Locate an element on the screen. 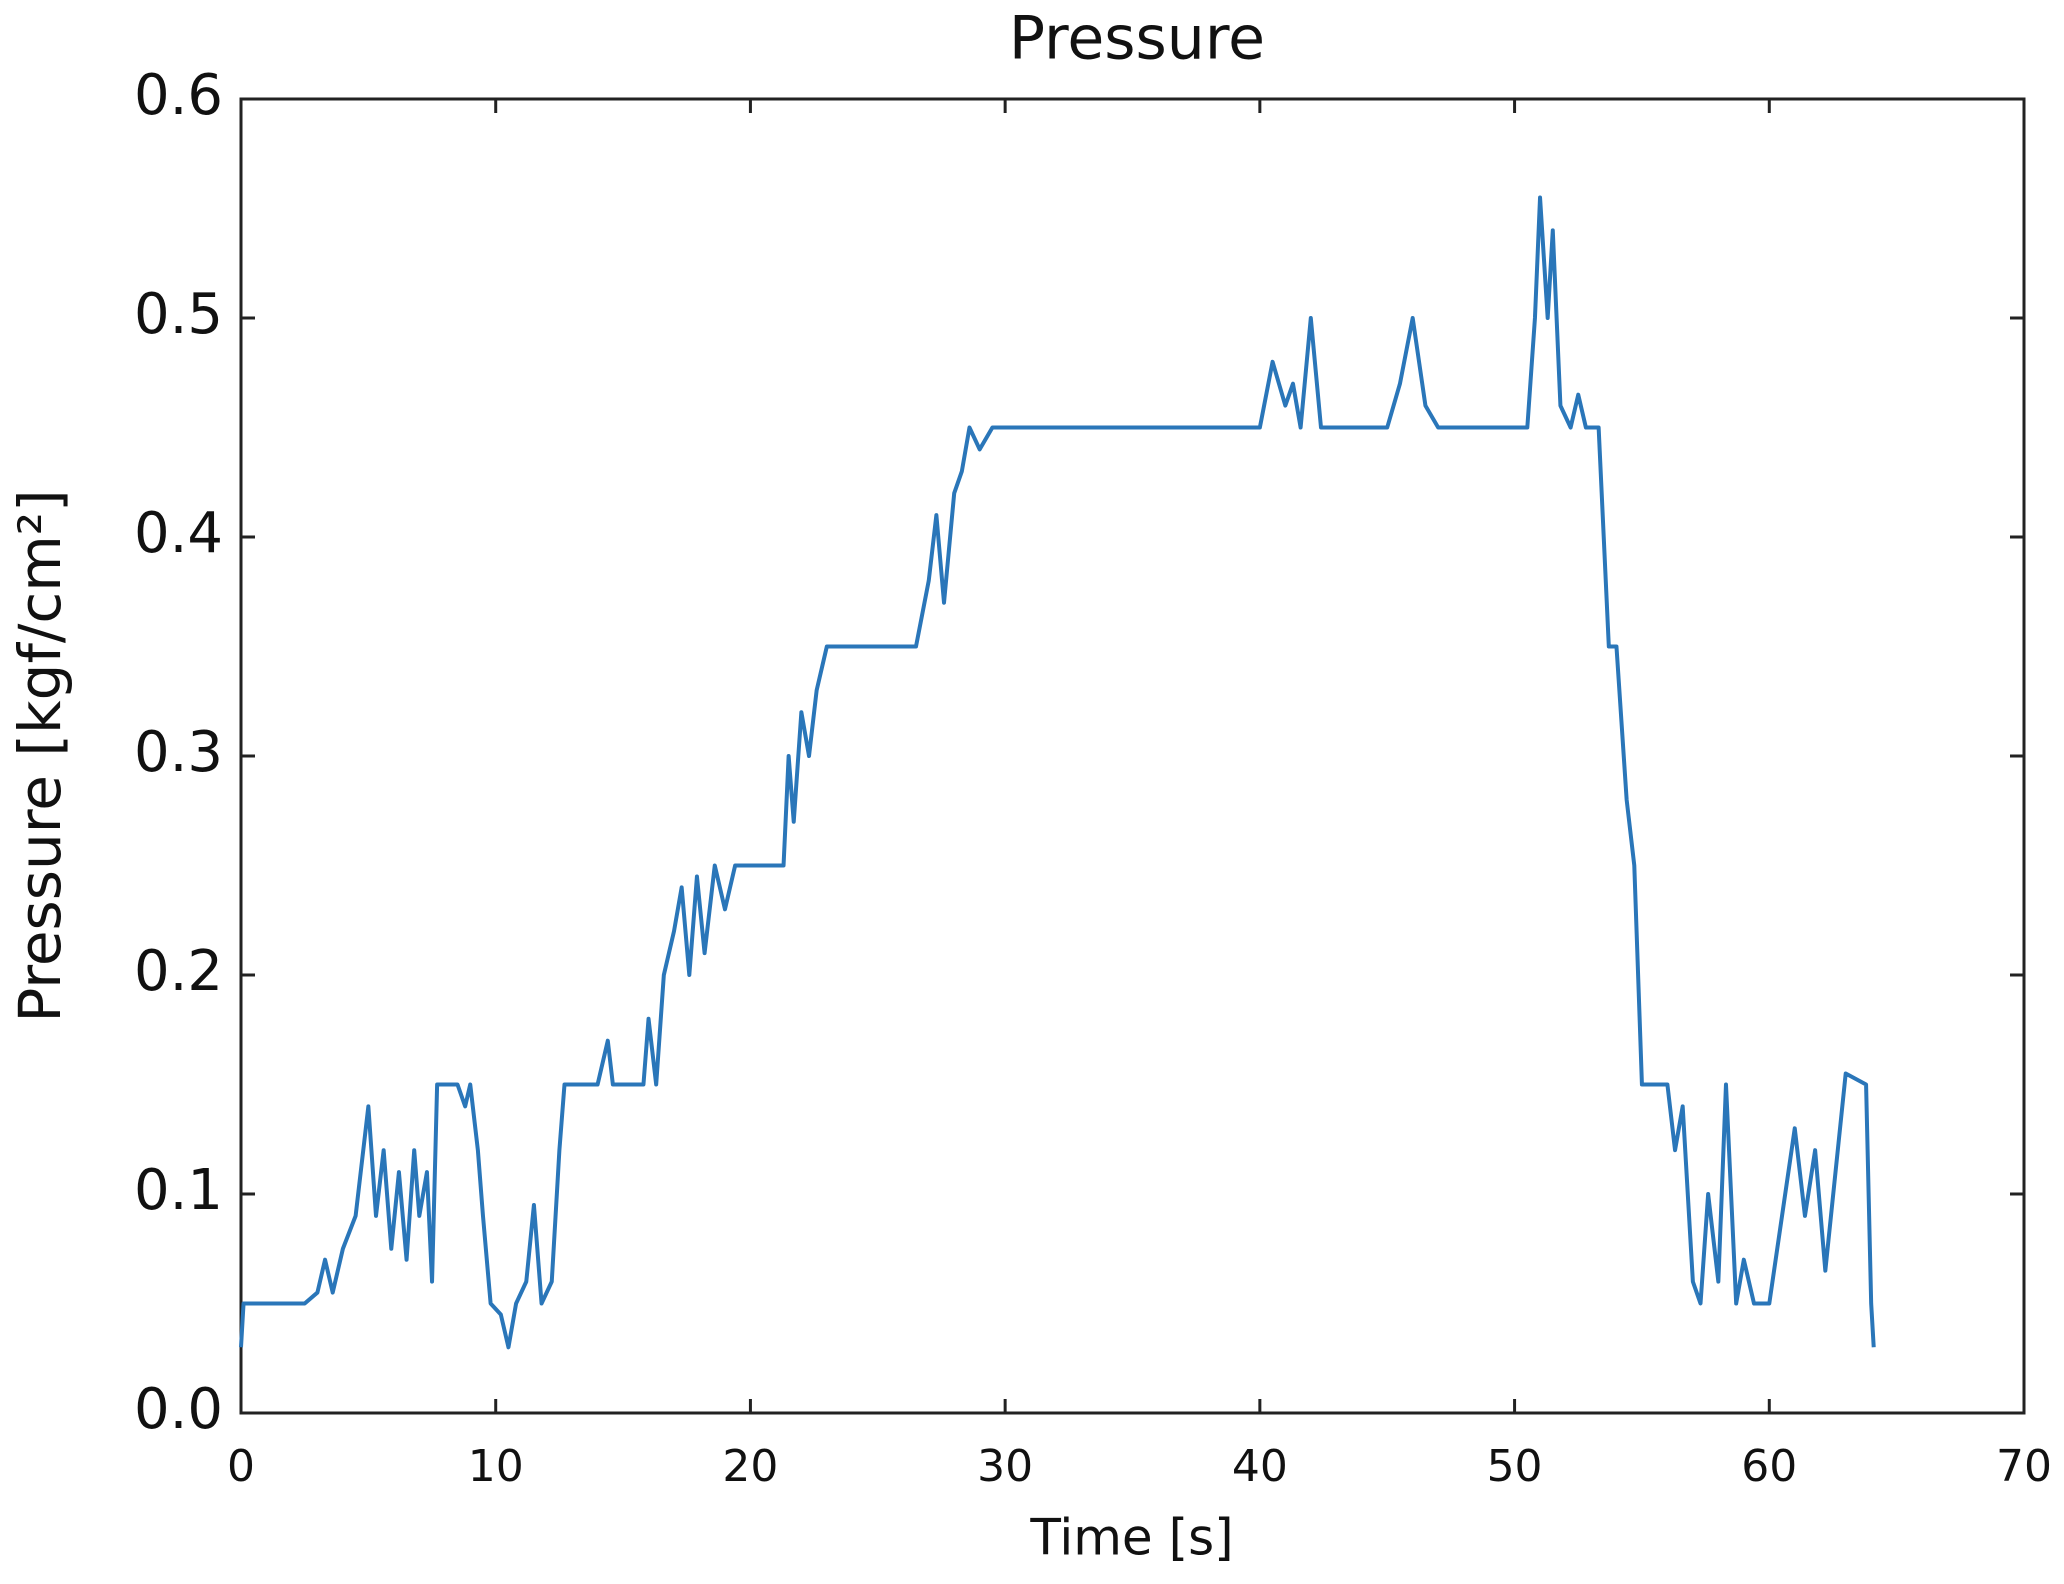 Image resolution: width=2064 pixels, height=1584 pixels. x-axis-label: Time [s] is located at coordinates (1131, 1538).